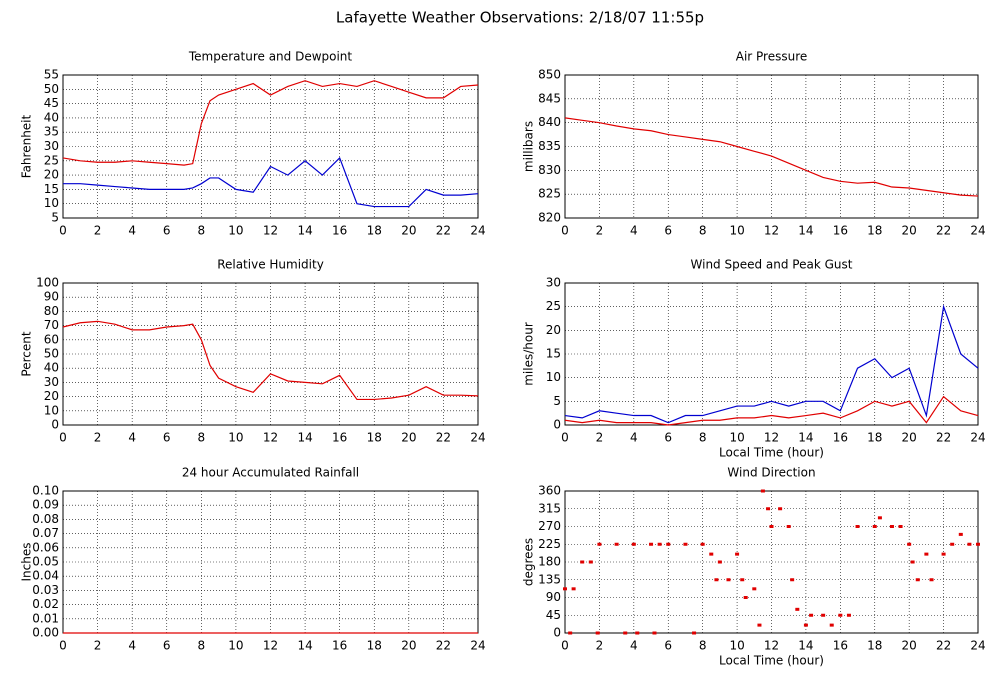  I want to click on y-tick-label: 80, so click(51, 311).